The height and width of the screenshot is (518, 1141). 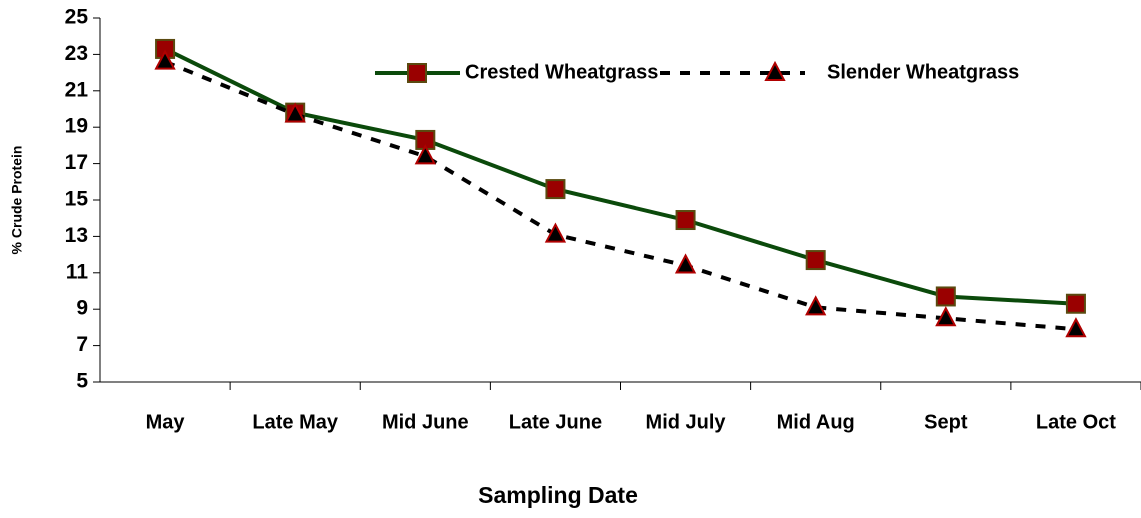 What do you see at coordinates (76, 235) in the screenshot?
I see `y-tick-label: 13` at bounding box center [76, 235].